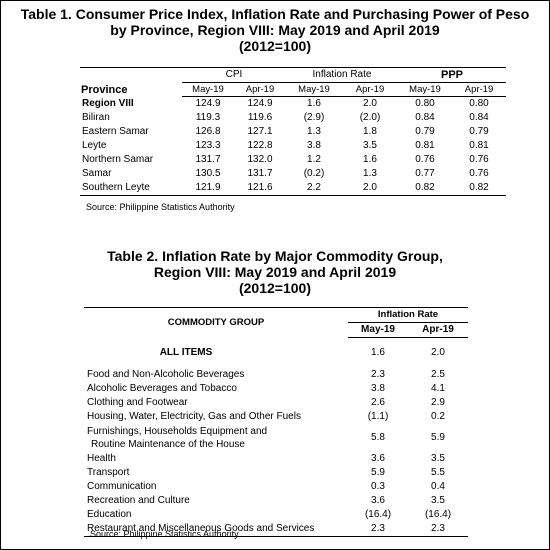 The height and width of the screenshot is (550, 550). I want to click on cpi-may: 123.3, so click(208, 145).